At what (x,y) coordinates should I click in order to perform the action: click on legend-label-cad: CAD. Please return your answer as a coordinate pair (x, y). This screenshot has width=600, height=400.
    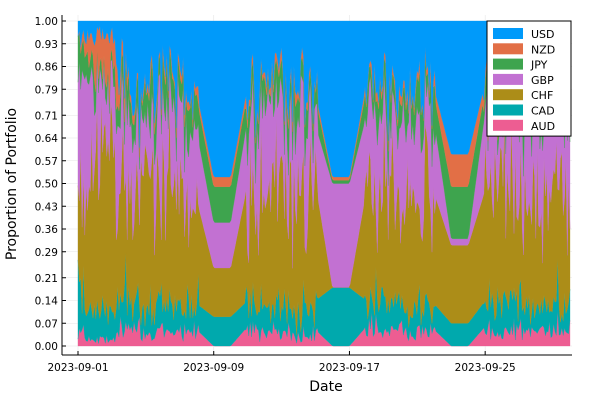
    Looking at the image, I should click on (543, 111).